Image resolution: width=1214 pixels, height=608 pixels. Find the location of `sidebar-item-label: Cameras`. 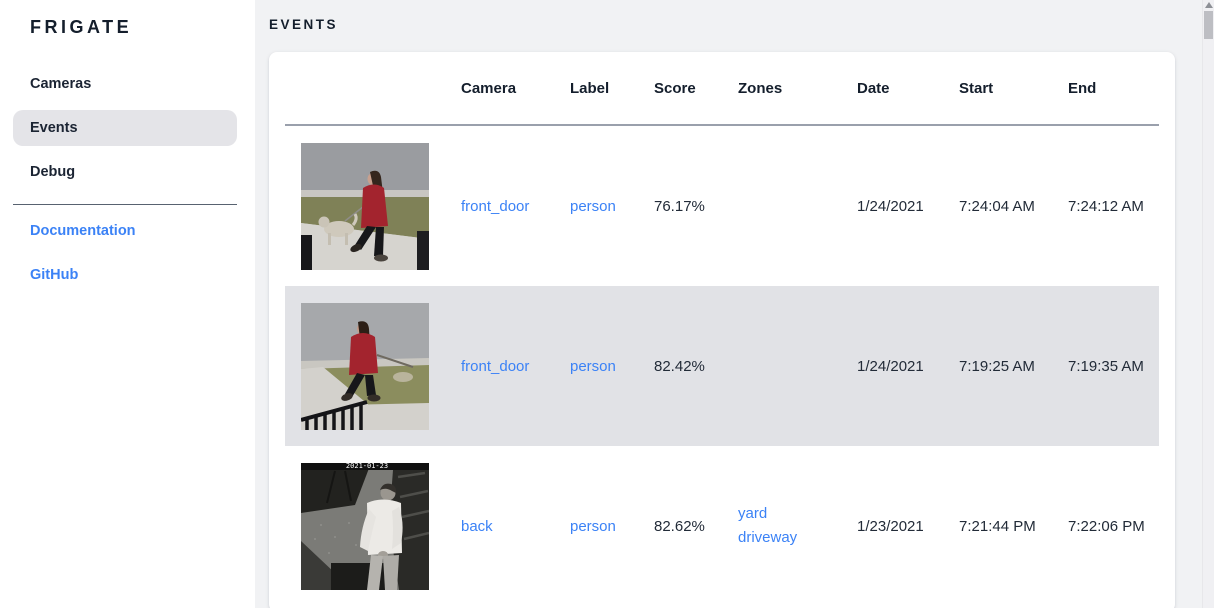

sidebar-item-label: Cameras is located at coordinates (61, 84).